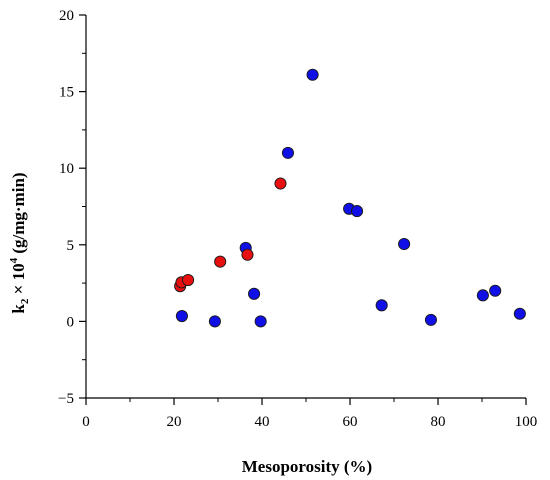  Describe the element at coordinates (71, 246) in the screenshot. I see `y-tick-label: 5` at that location.